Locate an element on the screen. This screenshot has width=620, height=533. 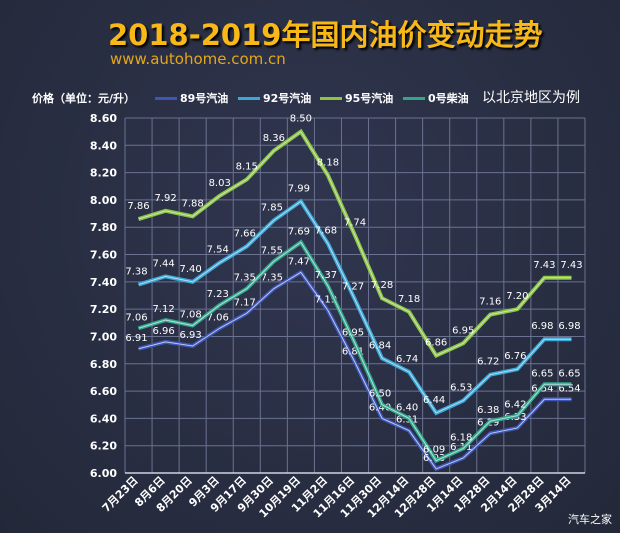
watermark: 汽车之家 is located at coordinates (590, 519).